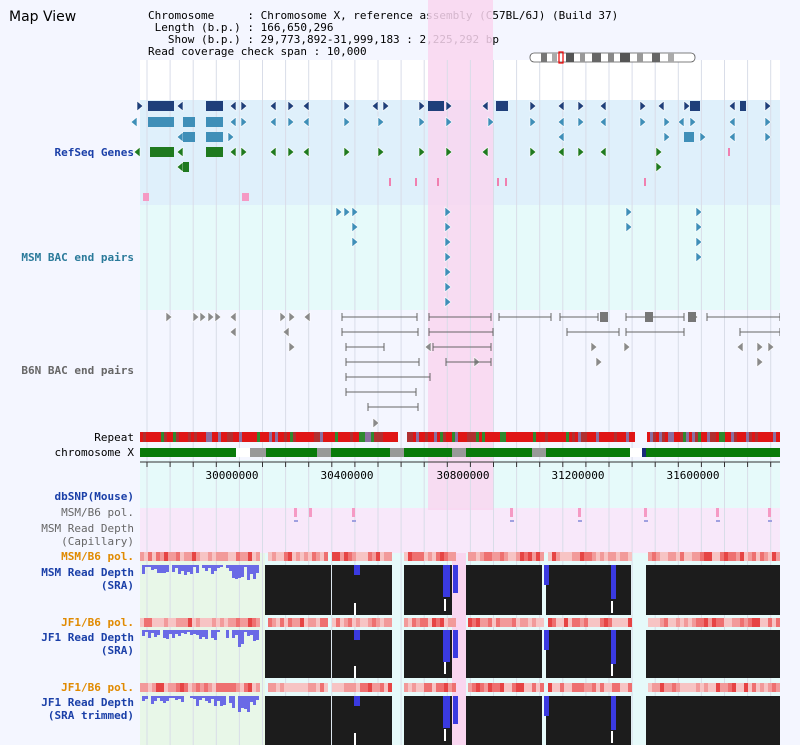 The height and width of the screenshot is (745, 800). I want to click on tick-label-3: 30800000, so click(463, 475).